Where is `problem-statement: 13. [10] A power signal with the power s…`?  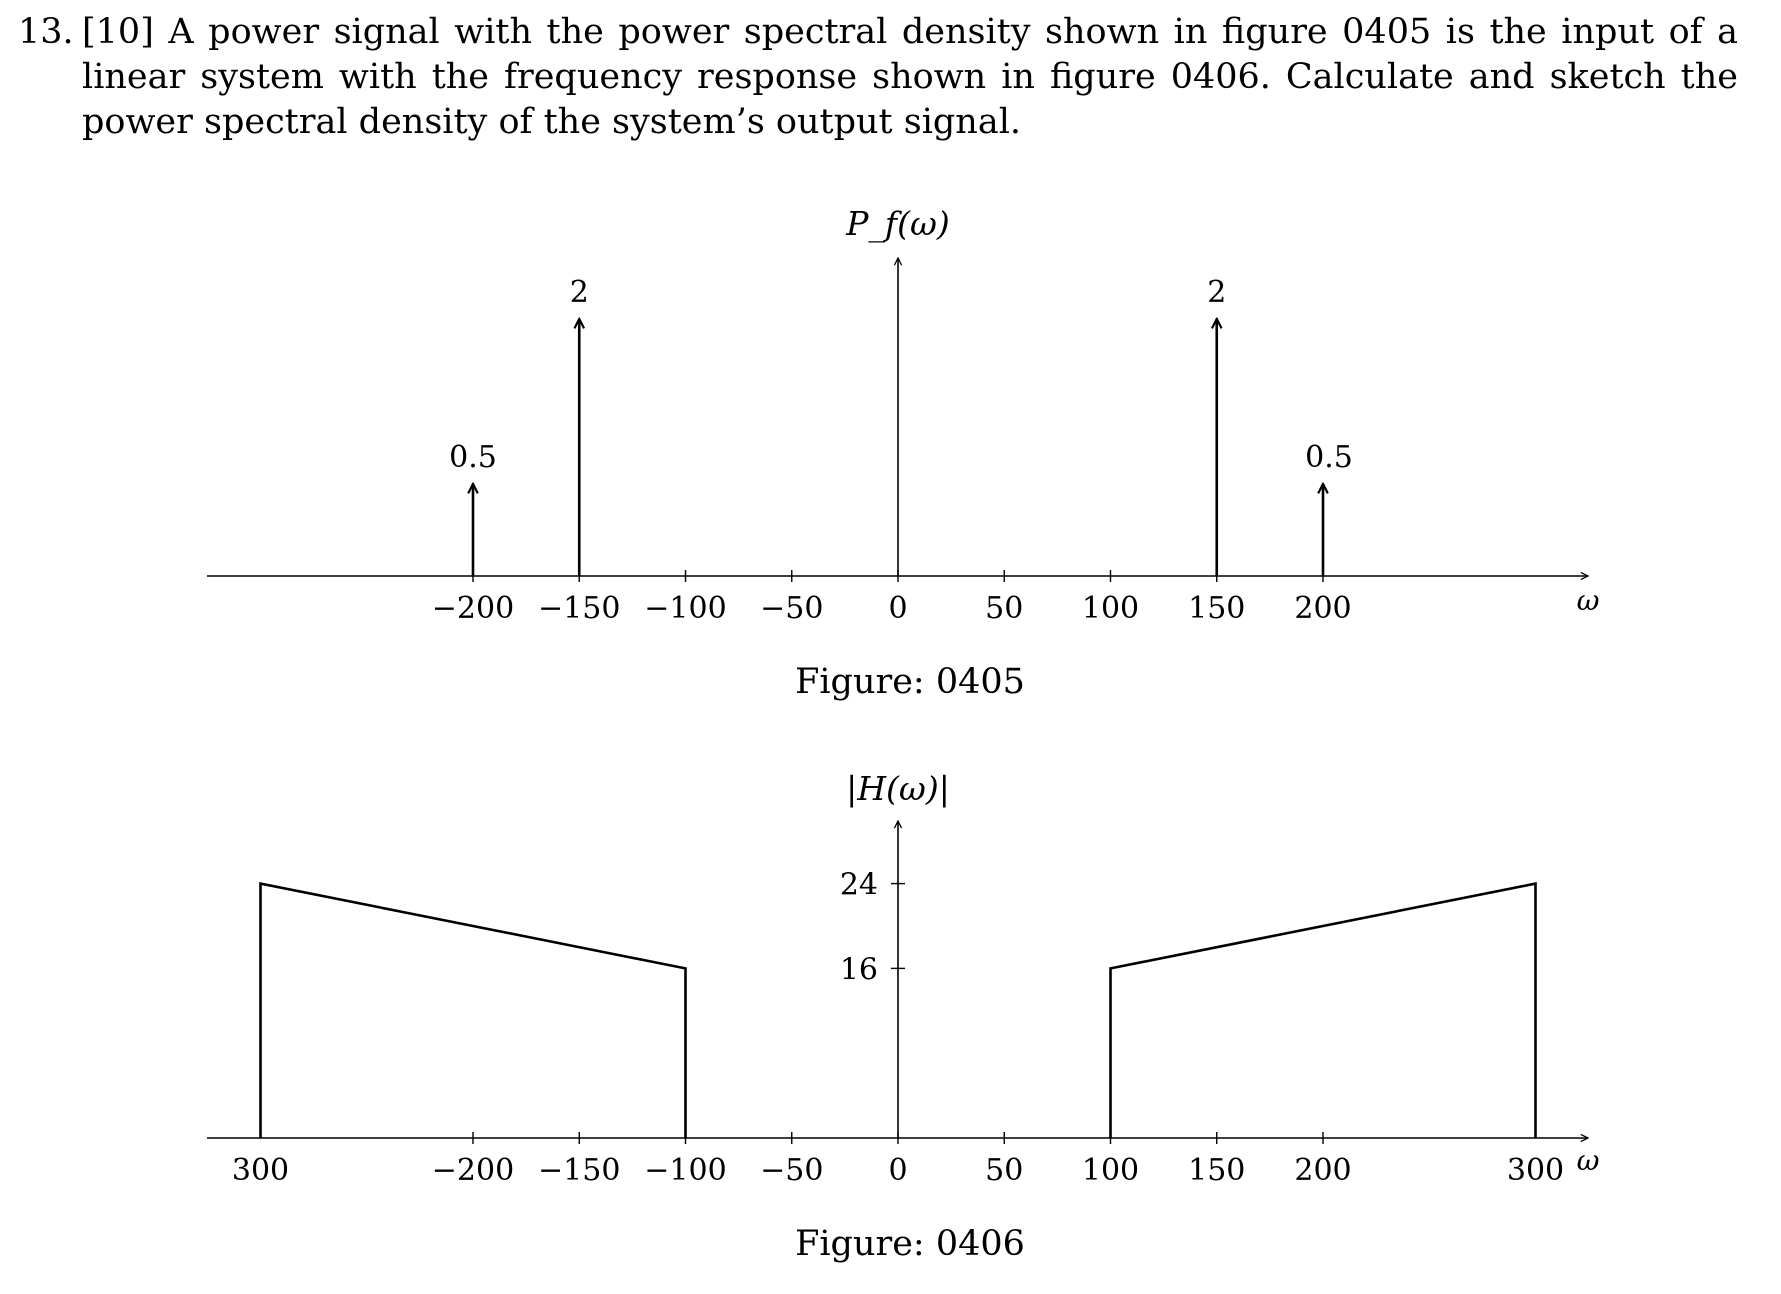
problem-statement: 13. [10] A power signal with the power s… is located at coordinates (878, 77).